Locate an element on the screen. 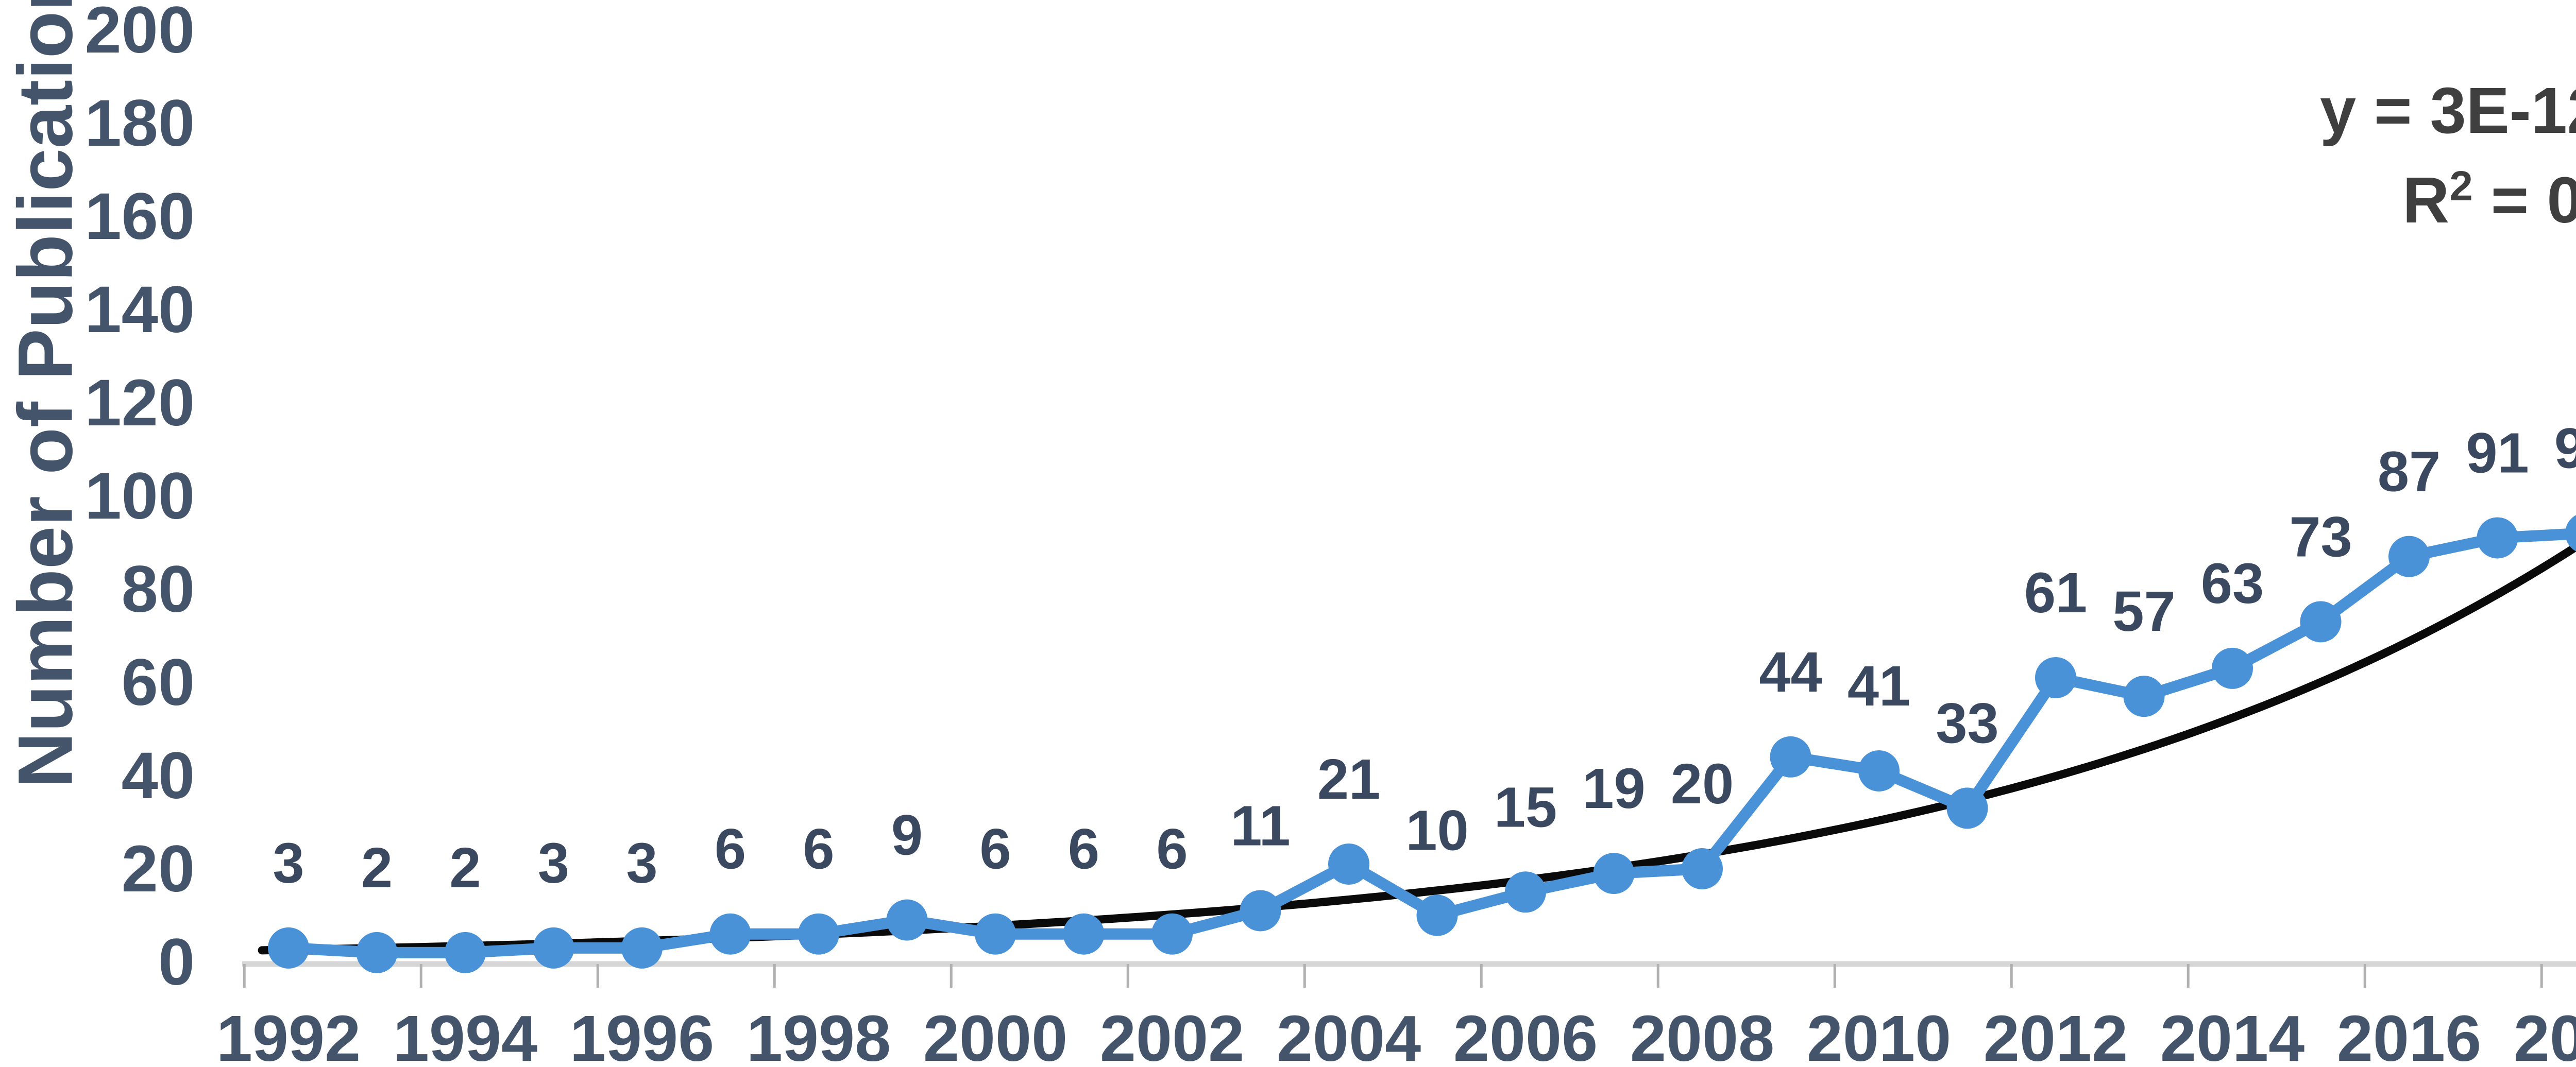 The height and width of the screenshot is (1067, 2576). data-point-2013 is located at coordinates (2144, 696).